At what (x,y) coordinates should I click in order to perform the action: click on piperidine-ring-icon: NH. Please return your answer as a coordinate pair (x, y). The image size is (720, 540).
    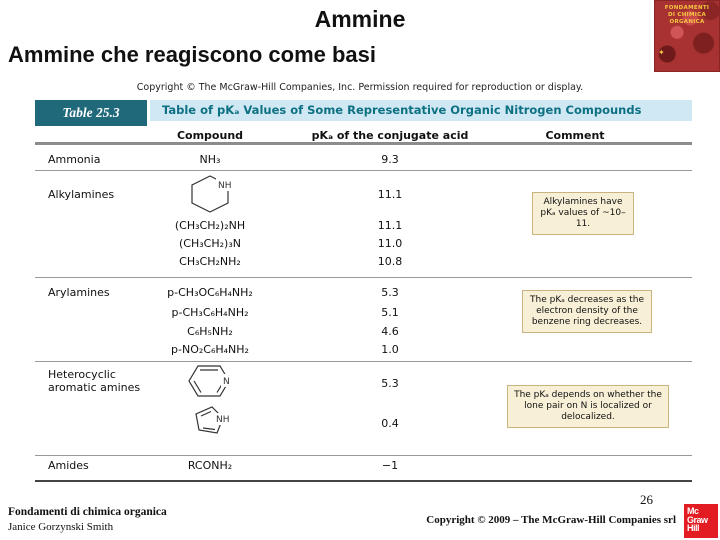
    Looking at the image, I should click on (210, 193).